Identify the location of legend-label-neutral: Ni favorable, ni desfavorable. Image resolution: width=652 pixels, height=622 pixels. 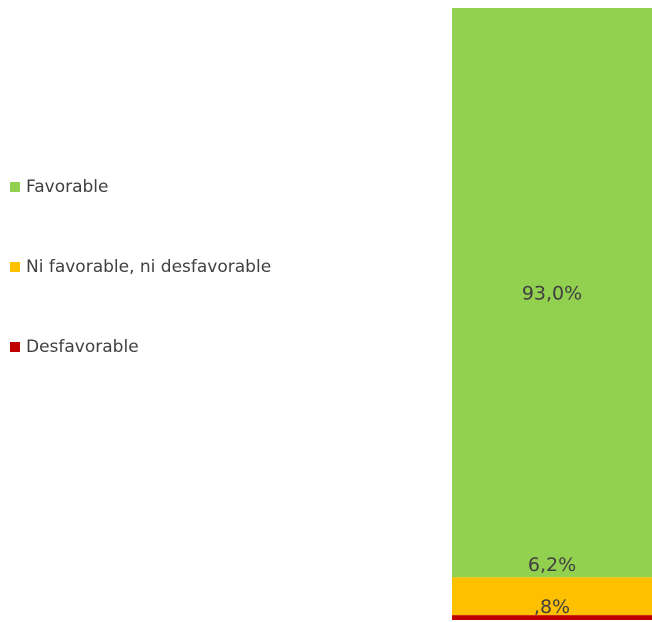
(149, 267).